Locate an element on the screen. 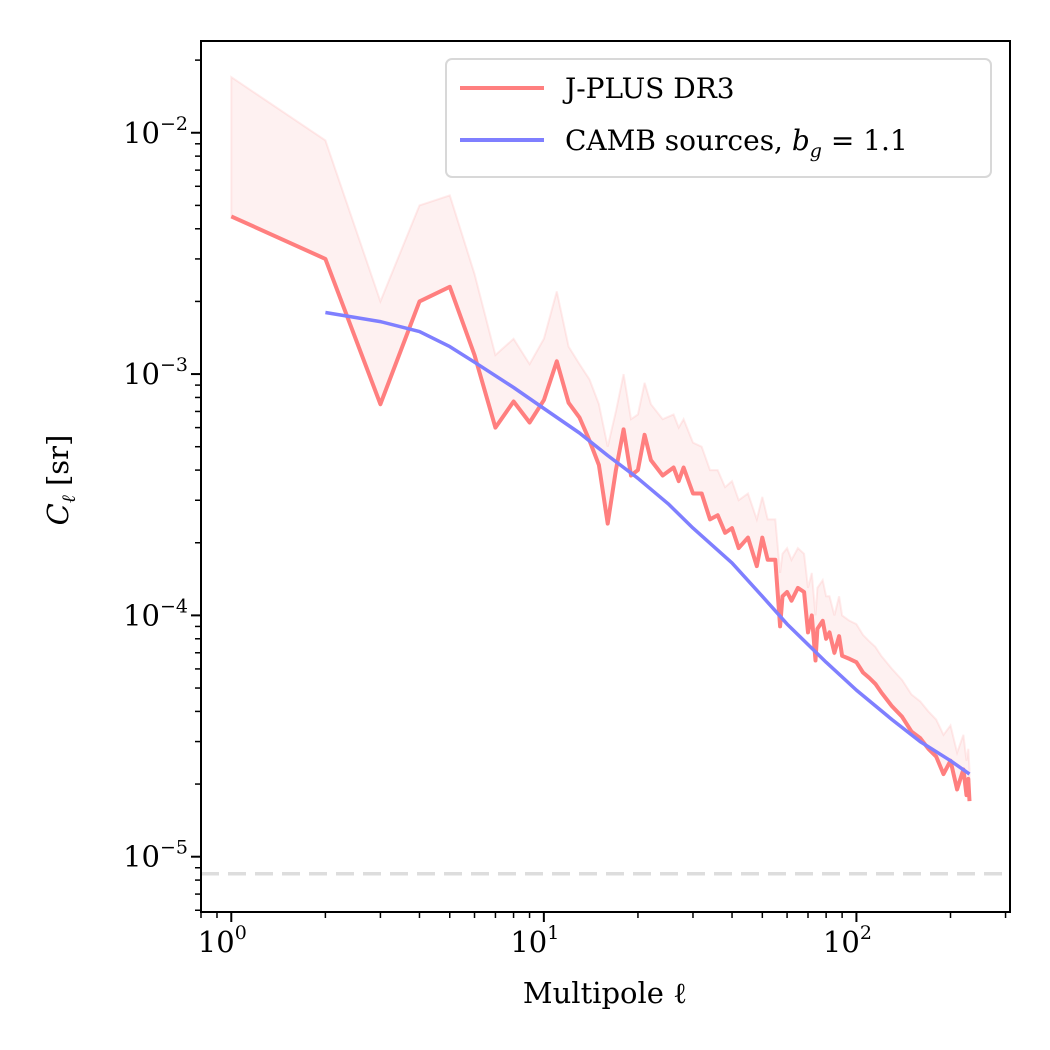  y-axis-label: Cℓ [sr] is located at coordinates (60, 480).